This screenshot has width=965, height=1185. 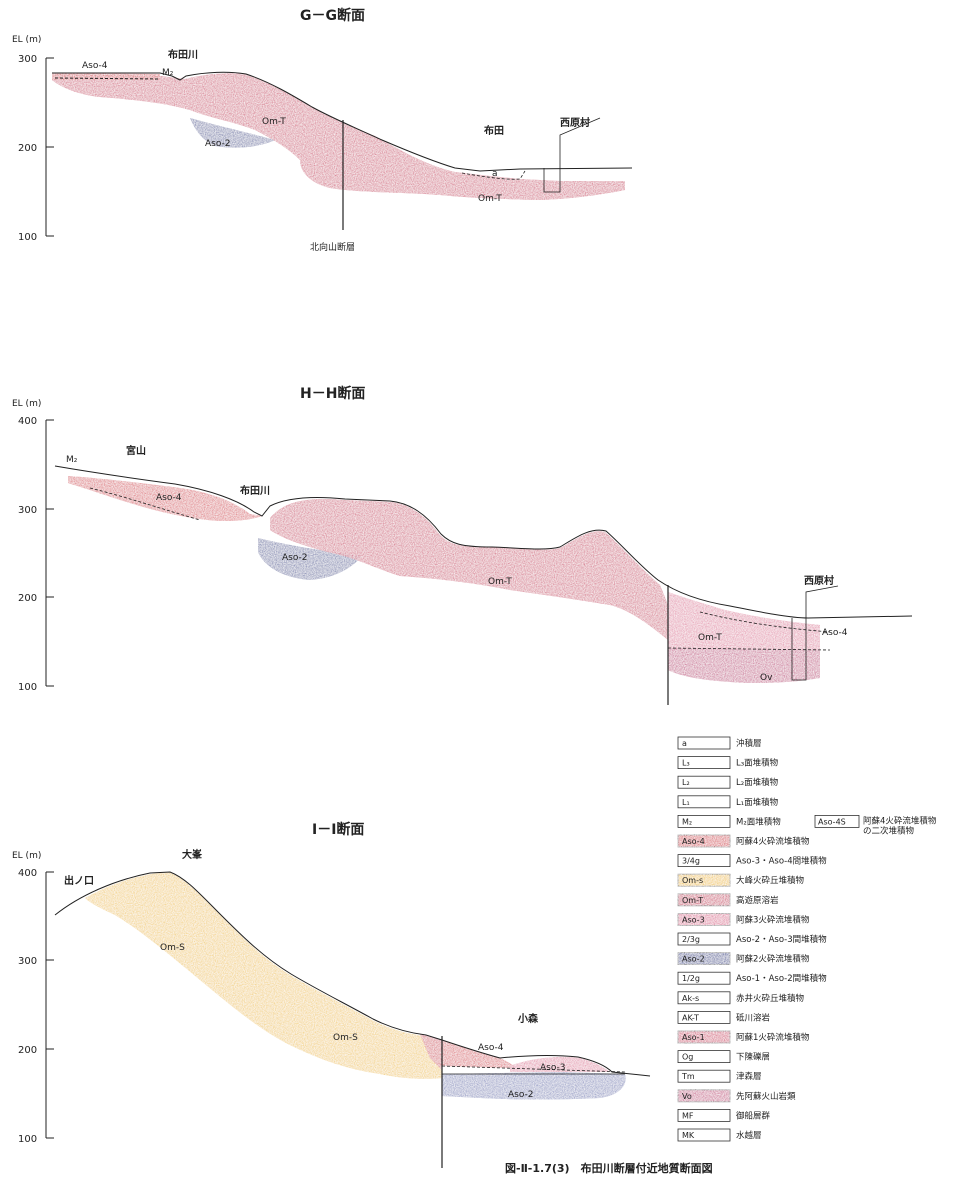 I want to click on unit-label: Om-S, so click(x=172, y=948).